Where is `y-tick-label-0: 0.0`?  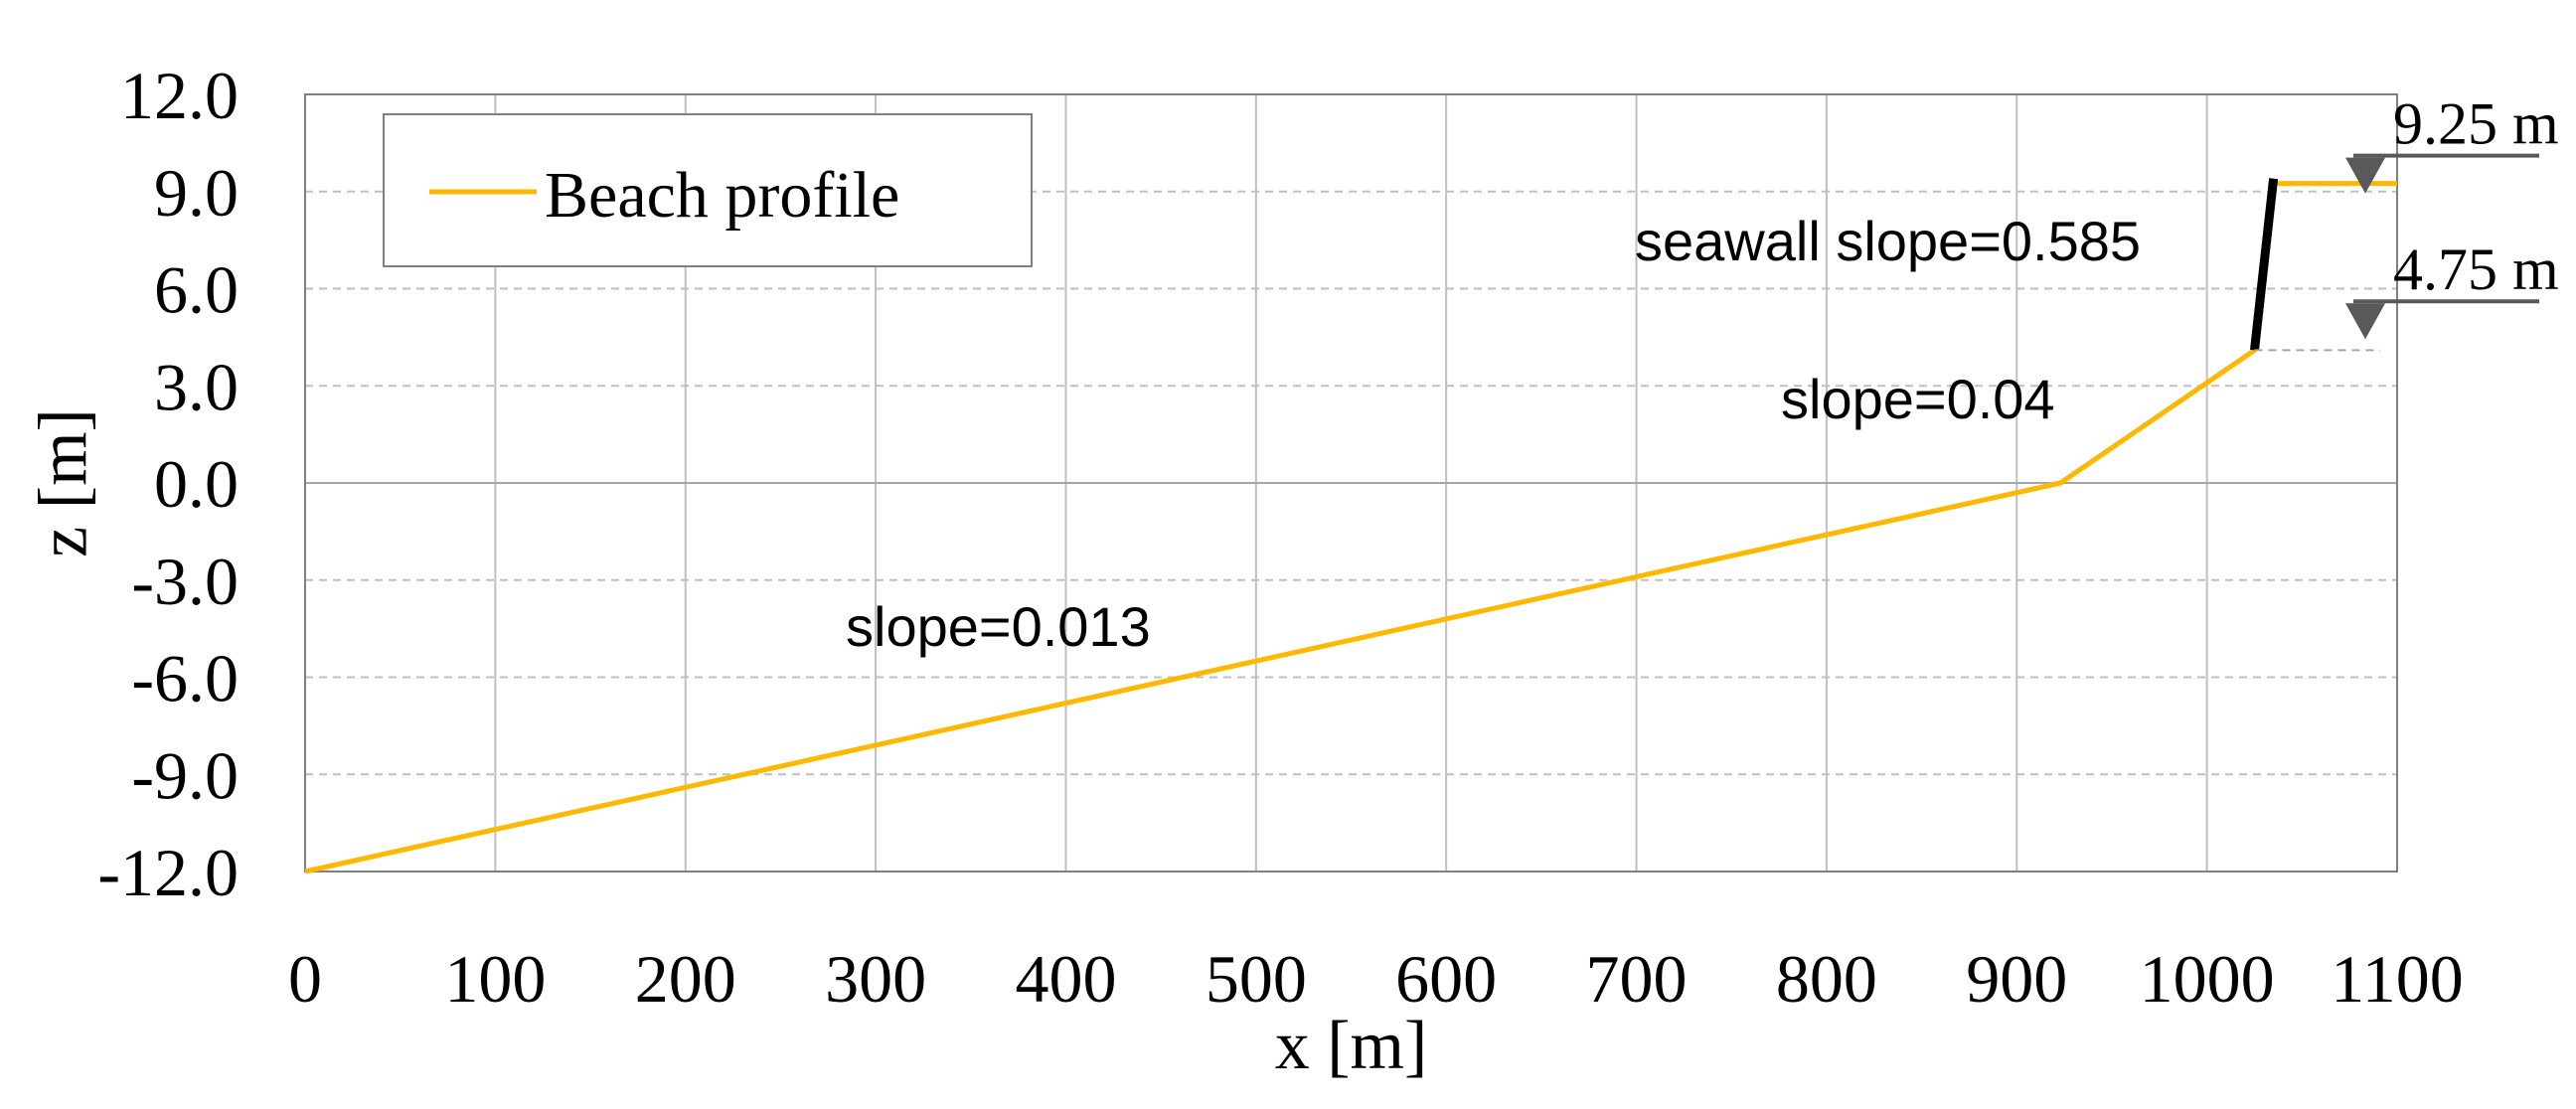 y-tick-label-0: 0.0 is located at coordinates (196, 484).